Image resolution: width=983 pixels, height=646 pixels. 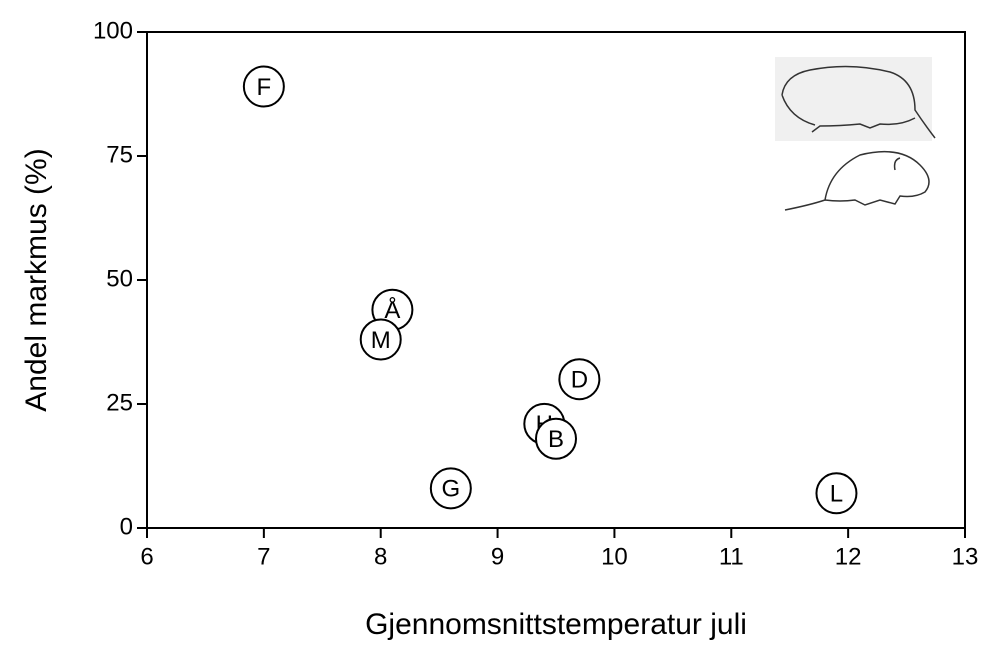 I want to click on y-tick-label: 0, so click(x=126, y=526).